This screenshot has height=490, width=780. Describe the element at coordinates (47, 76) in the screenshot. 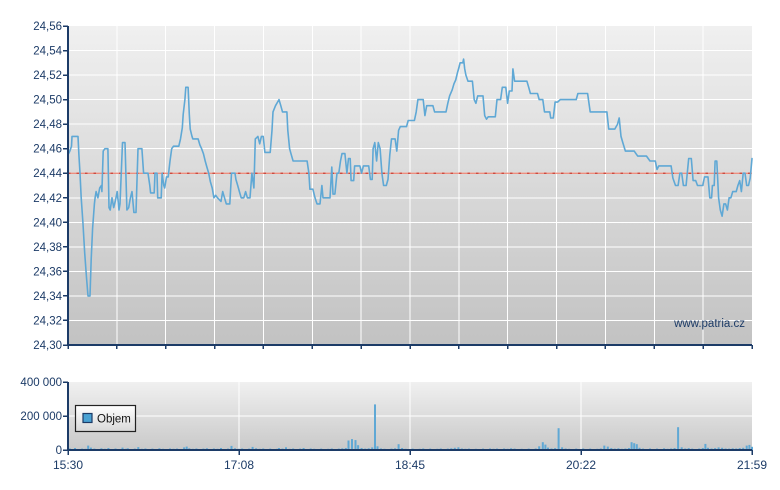

I see `price-y-axis-label: 24,52` at that location.